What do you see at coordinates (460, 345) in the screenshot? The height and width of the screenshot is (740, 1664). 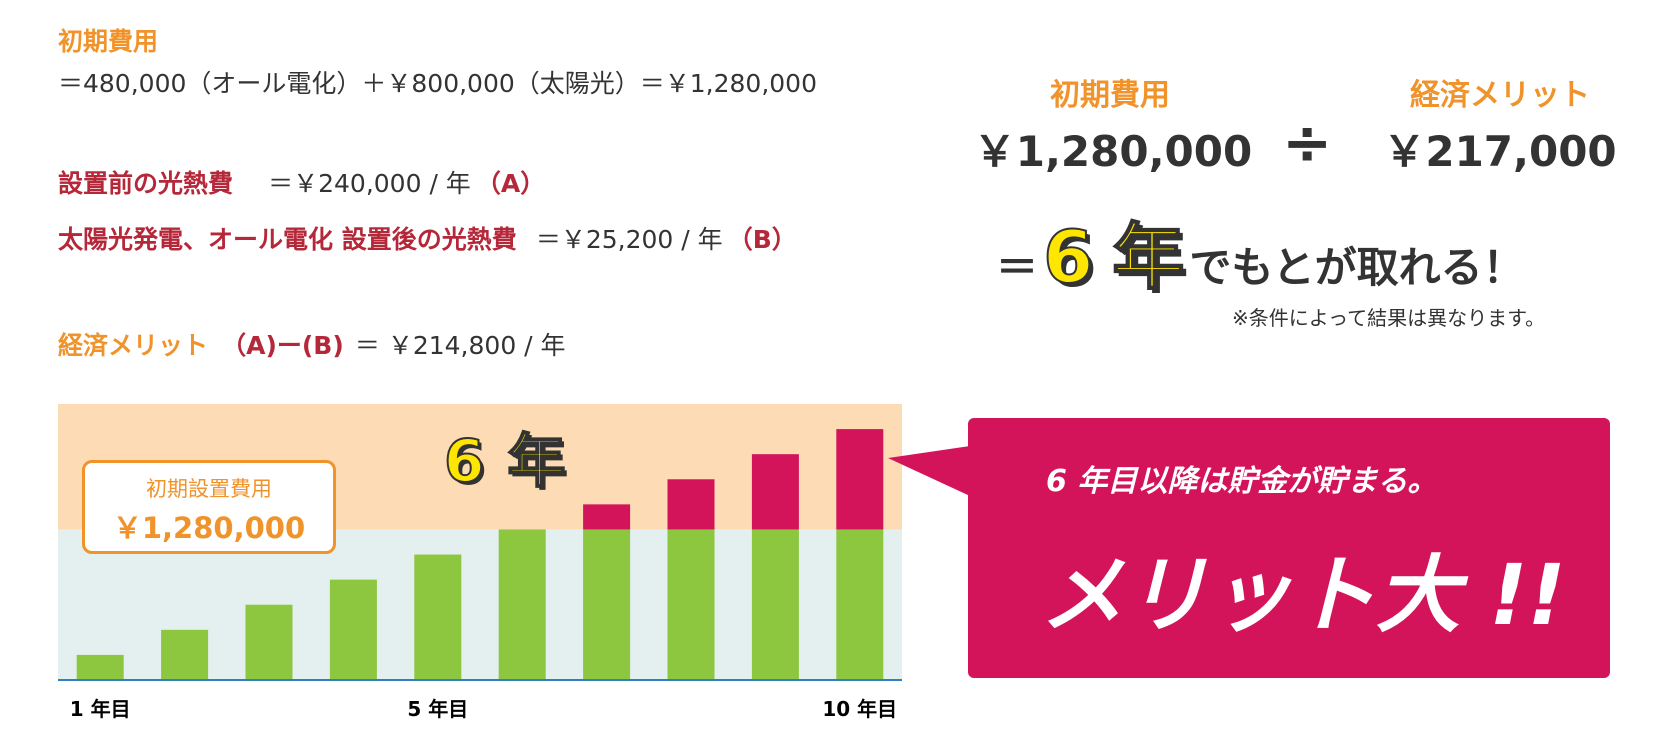 I see `merit-value: ＝ ￥214,800 / 年` at bounding box center [460, 345].